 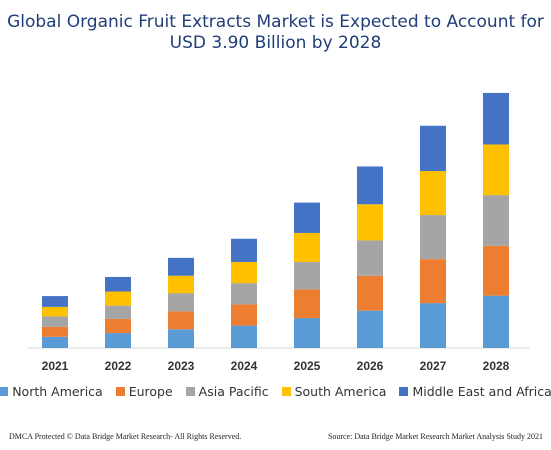 I want to click on legend-label: Europe, so click(x=150, y=391).